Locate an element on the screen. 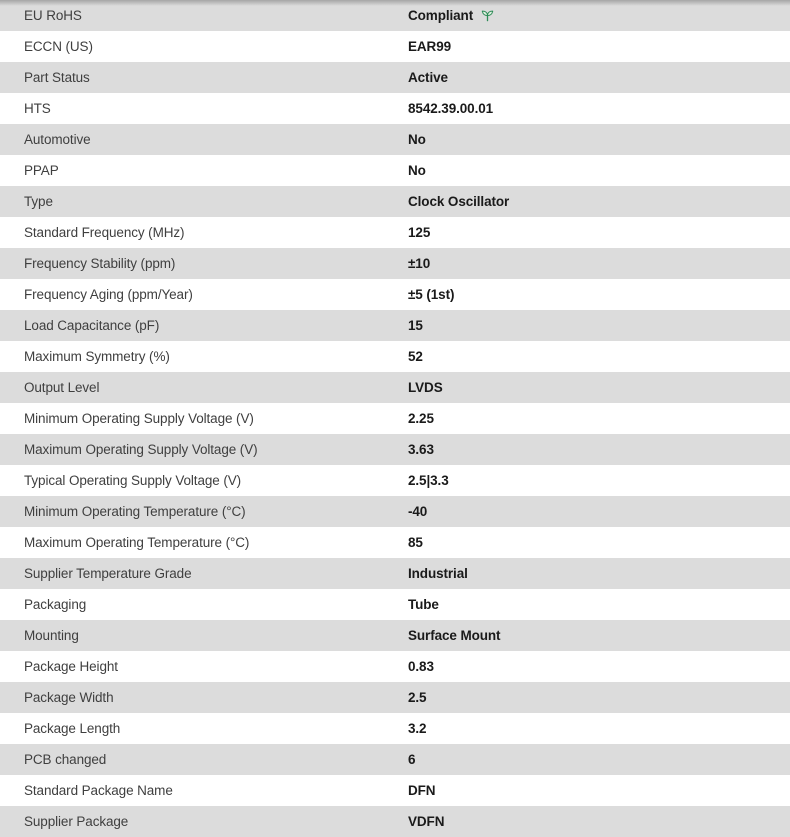 Image resolution: width=790 pixels, height=837 pixels. spec-label: HTS is located at coordinates (37, 108).